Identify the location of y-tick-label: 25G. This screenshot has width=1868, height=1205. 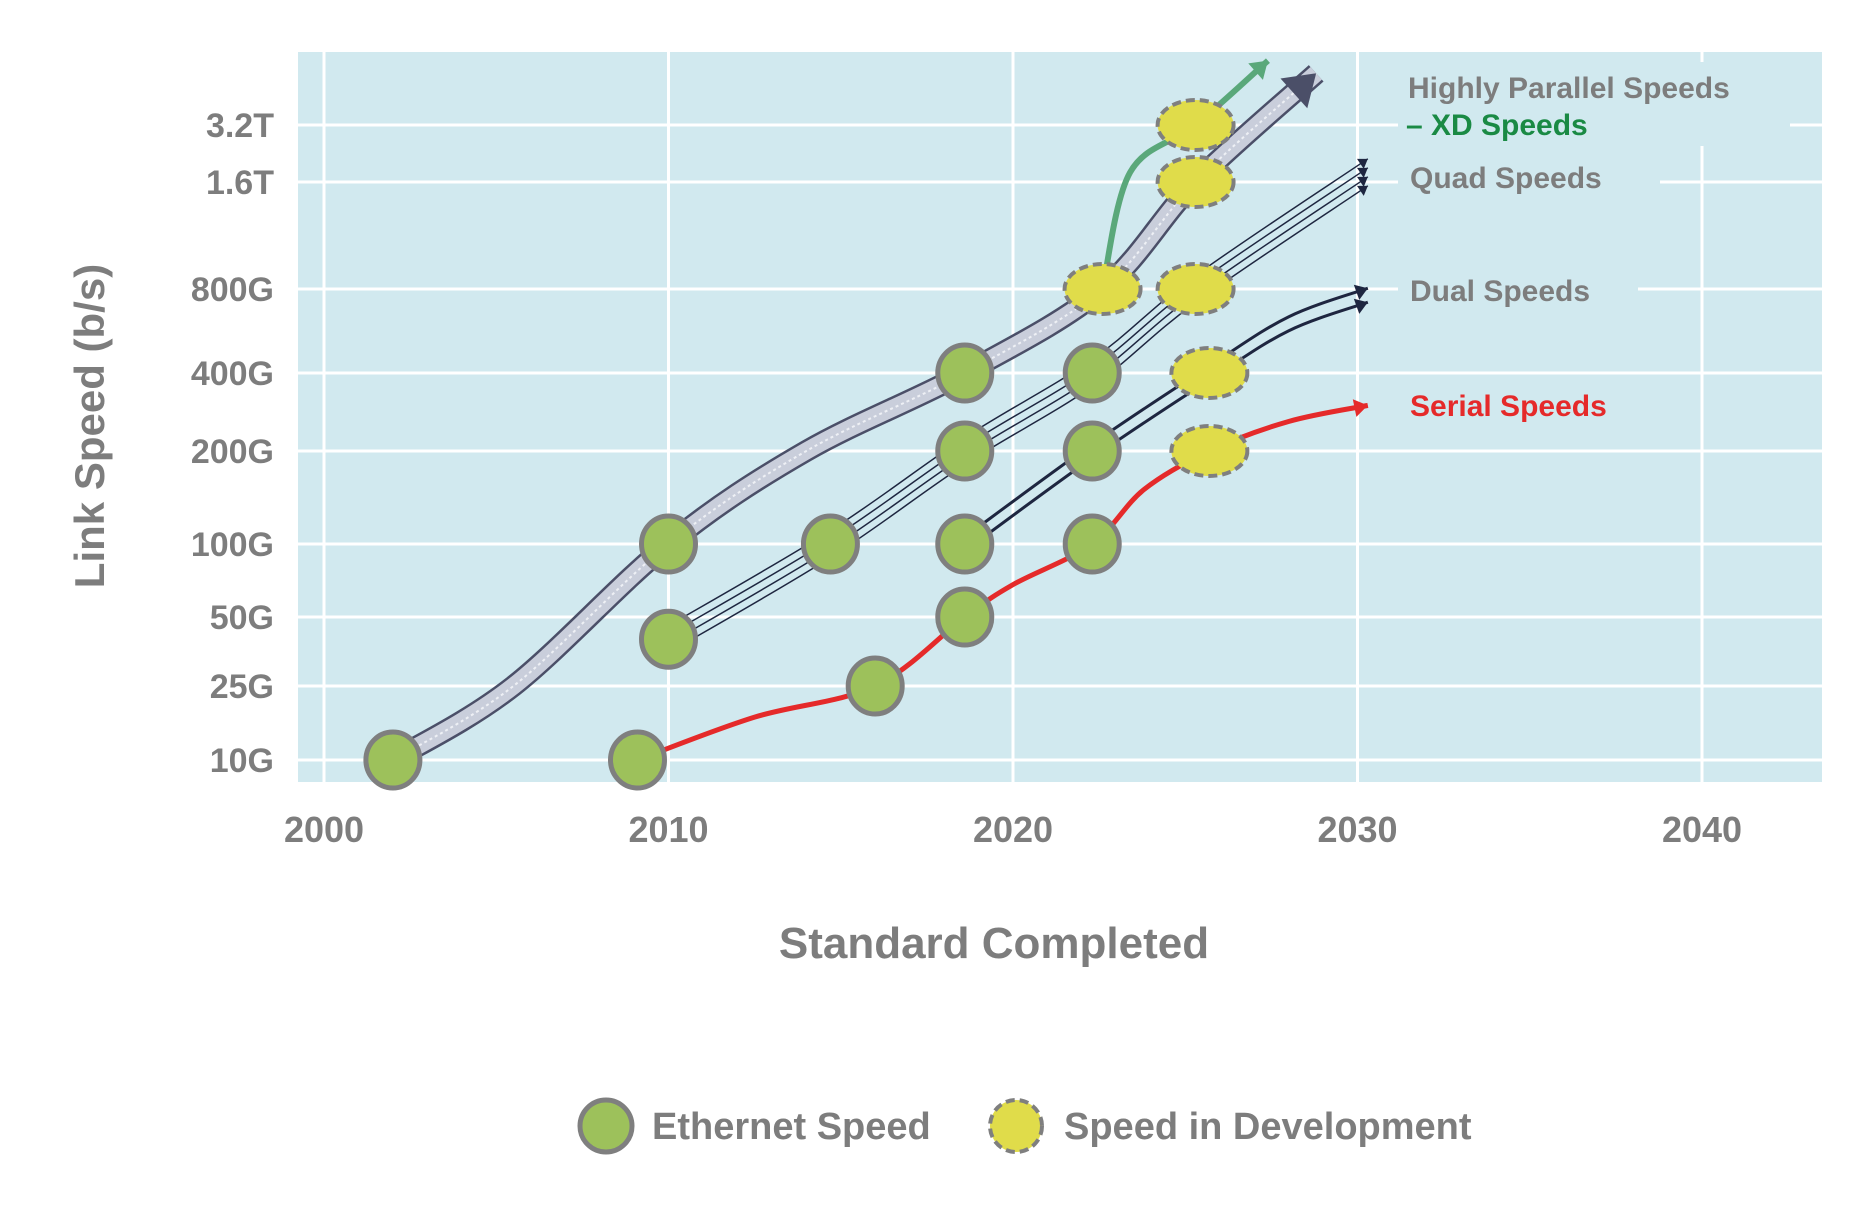
(242, 687).